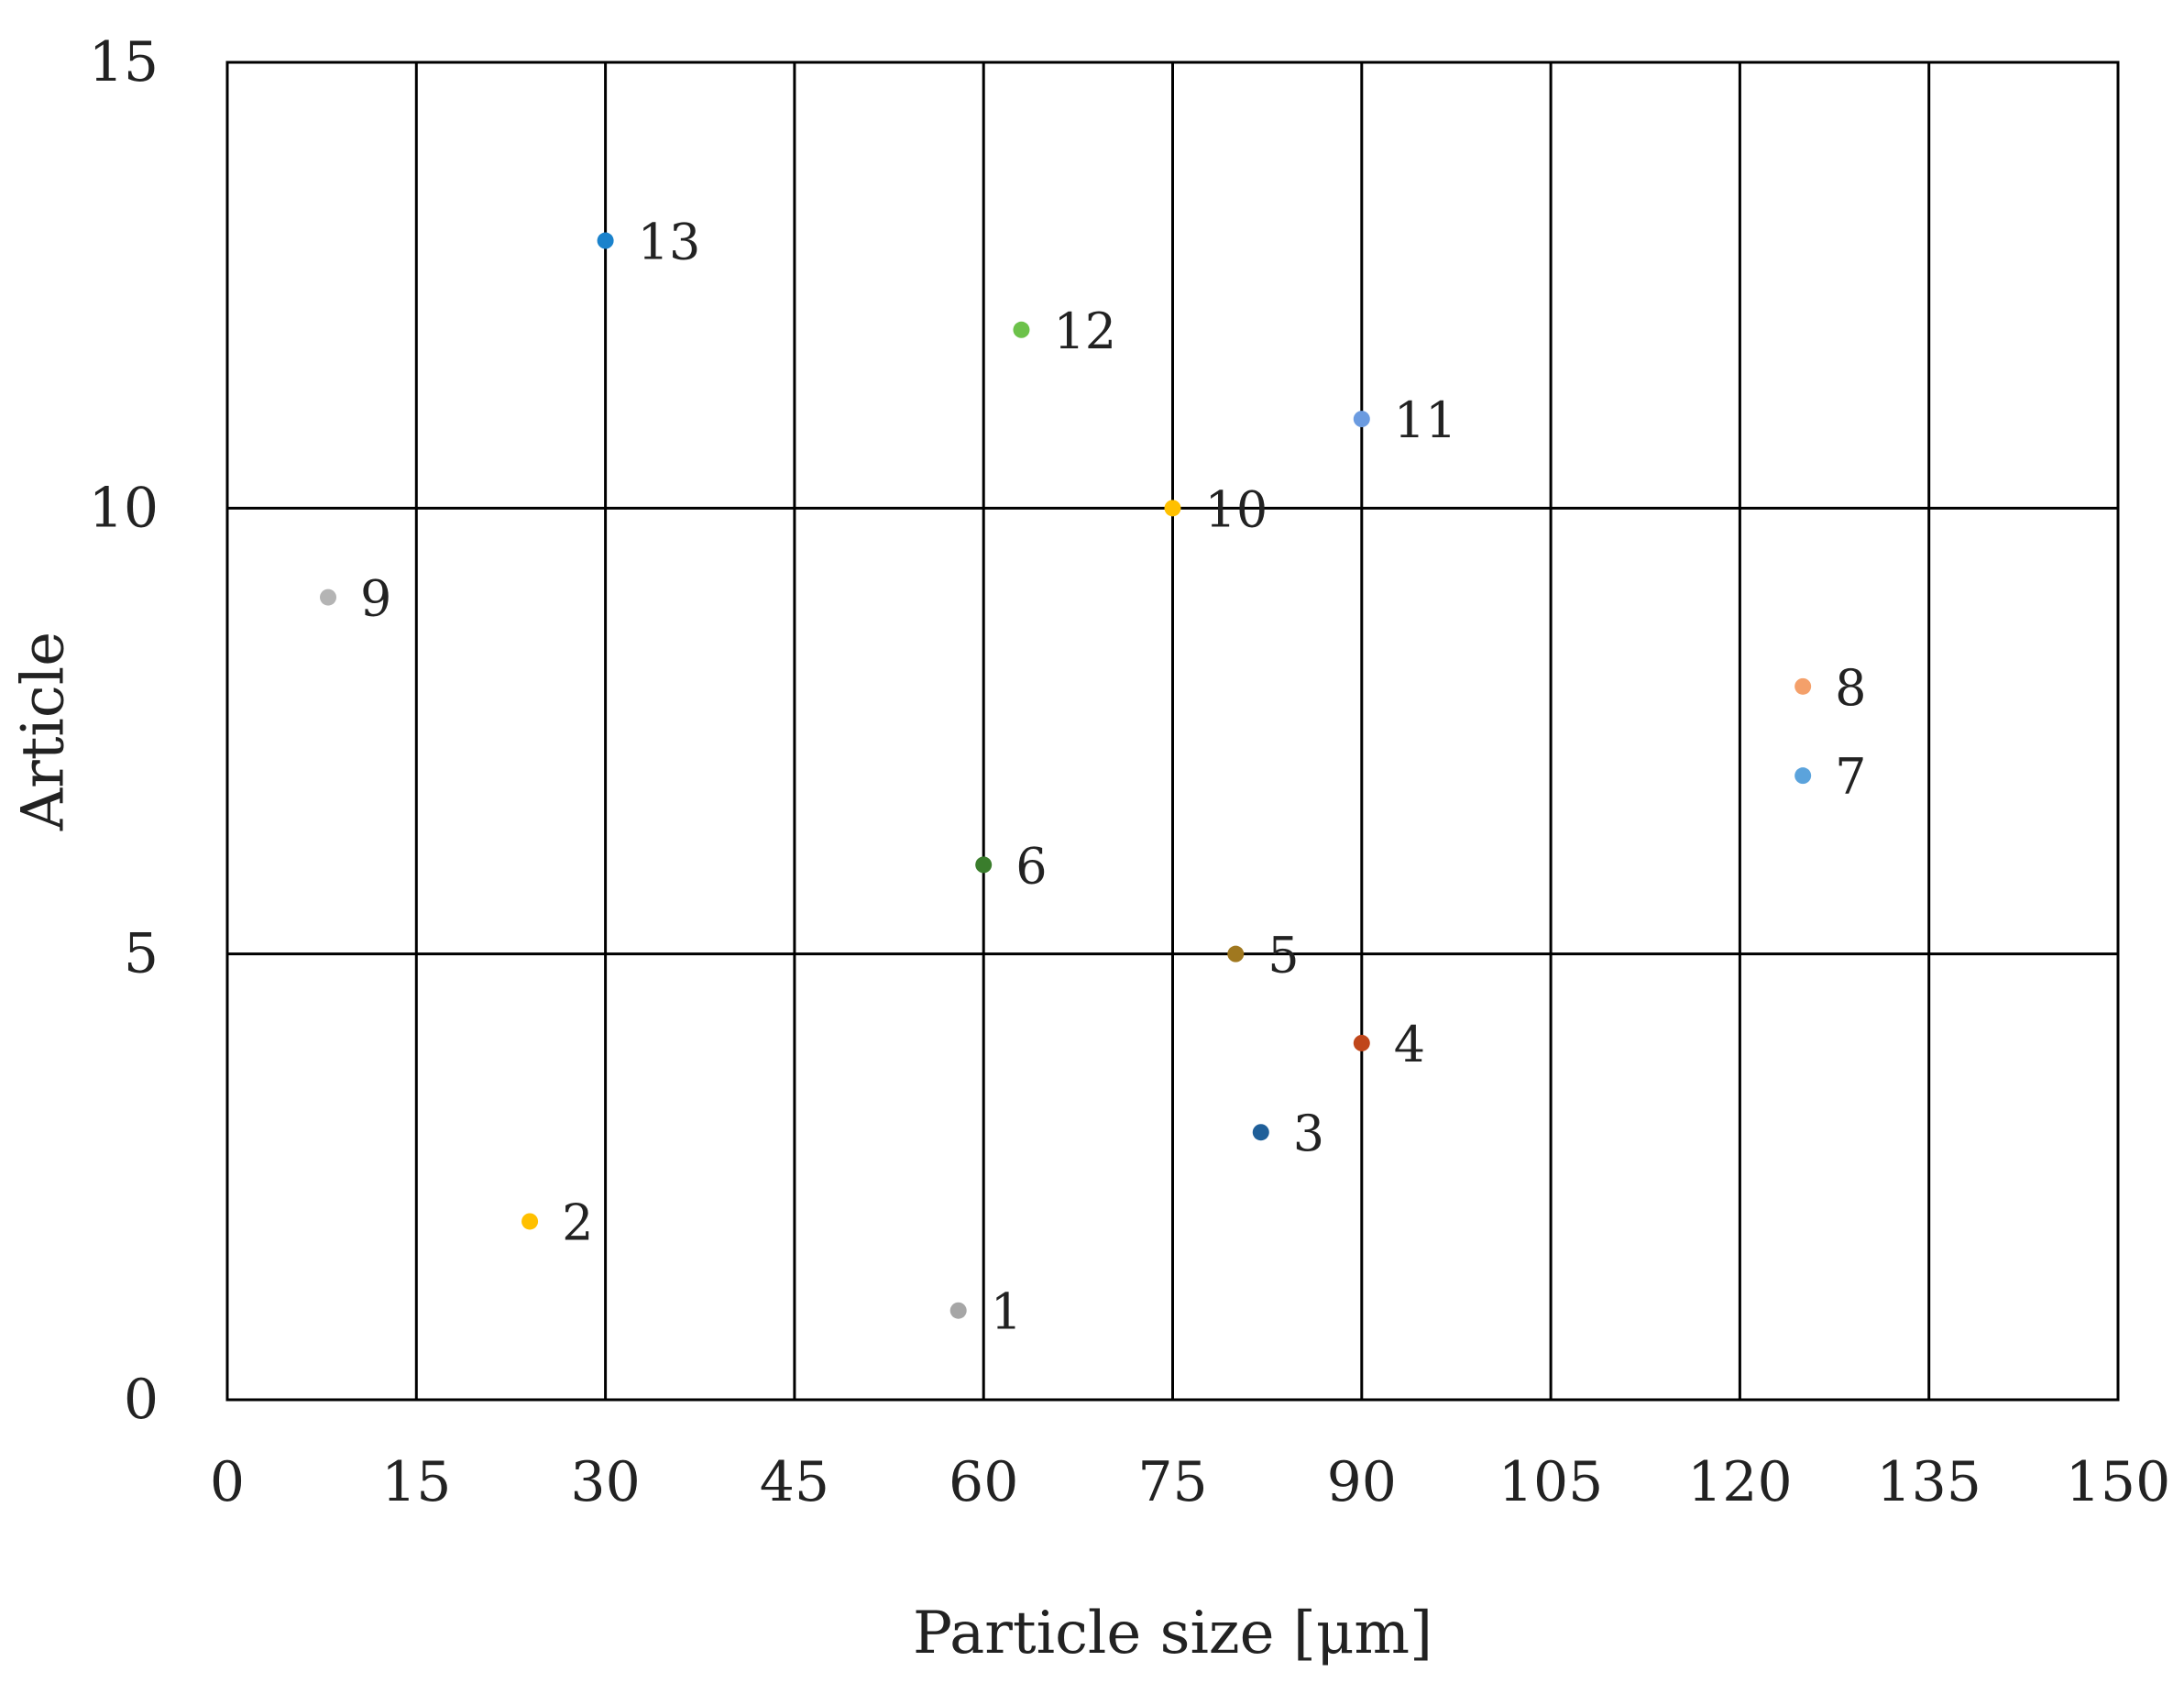 This screenshot has width=2184, height=1694. Describe the element at coordinates (2118, 1482) in the screenshot. I see `x-tick-label: 150` at that location.